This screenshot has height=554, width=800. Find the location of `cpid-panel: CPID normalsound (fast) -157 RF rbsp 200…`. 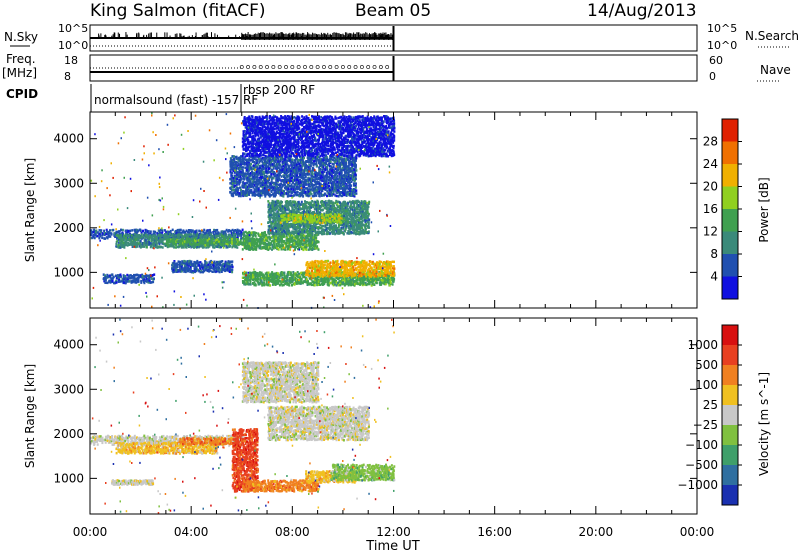

cpid-panel: CPID normalsound (fast) -157 RF rbsp 200… is located at coordinates (160, 97).